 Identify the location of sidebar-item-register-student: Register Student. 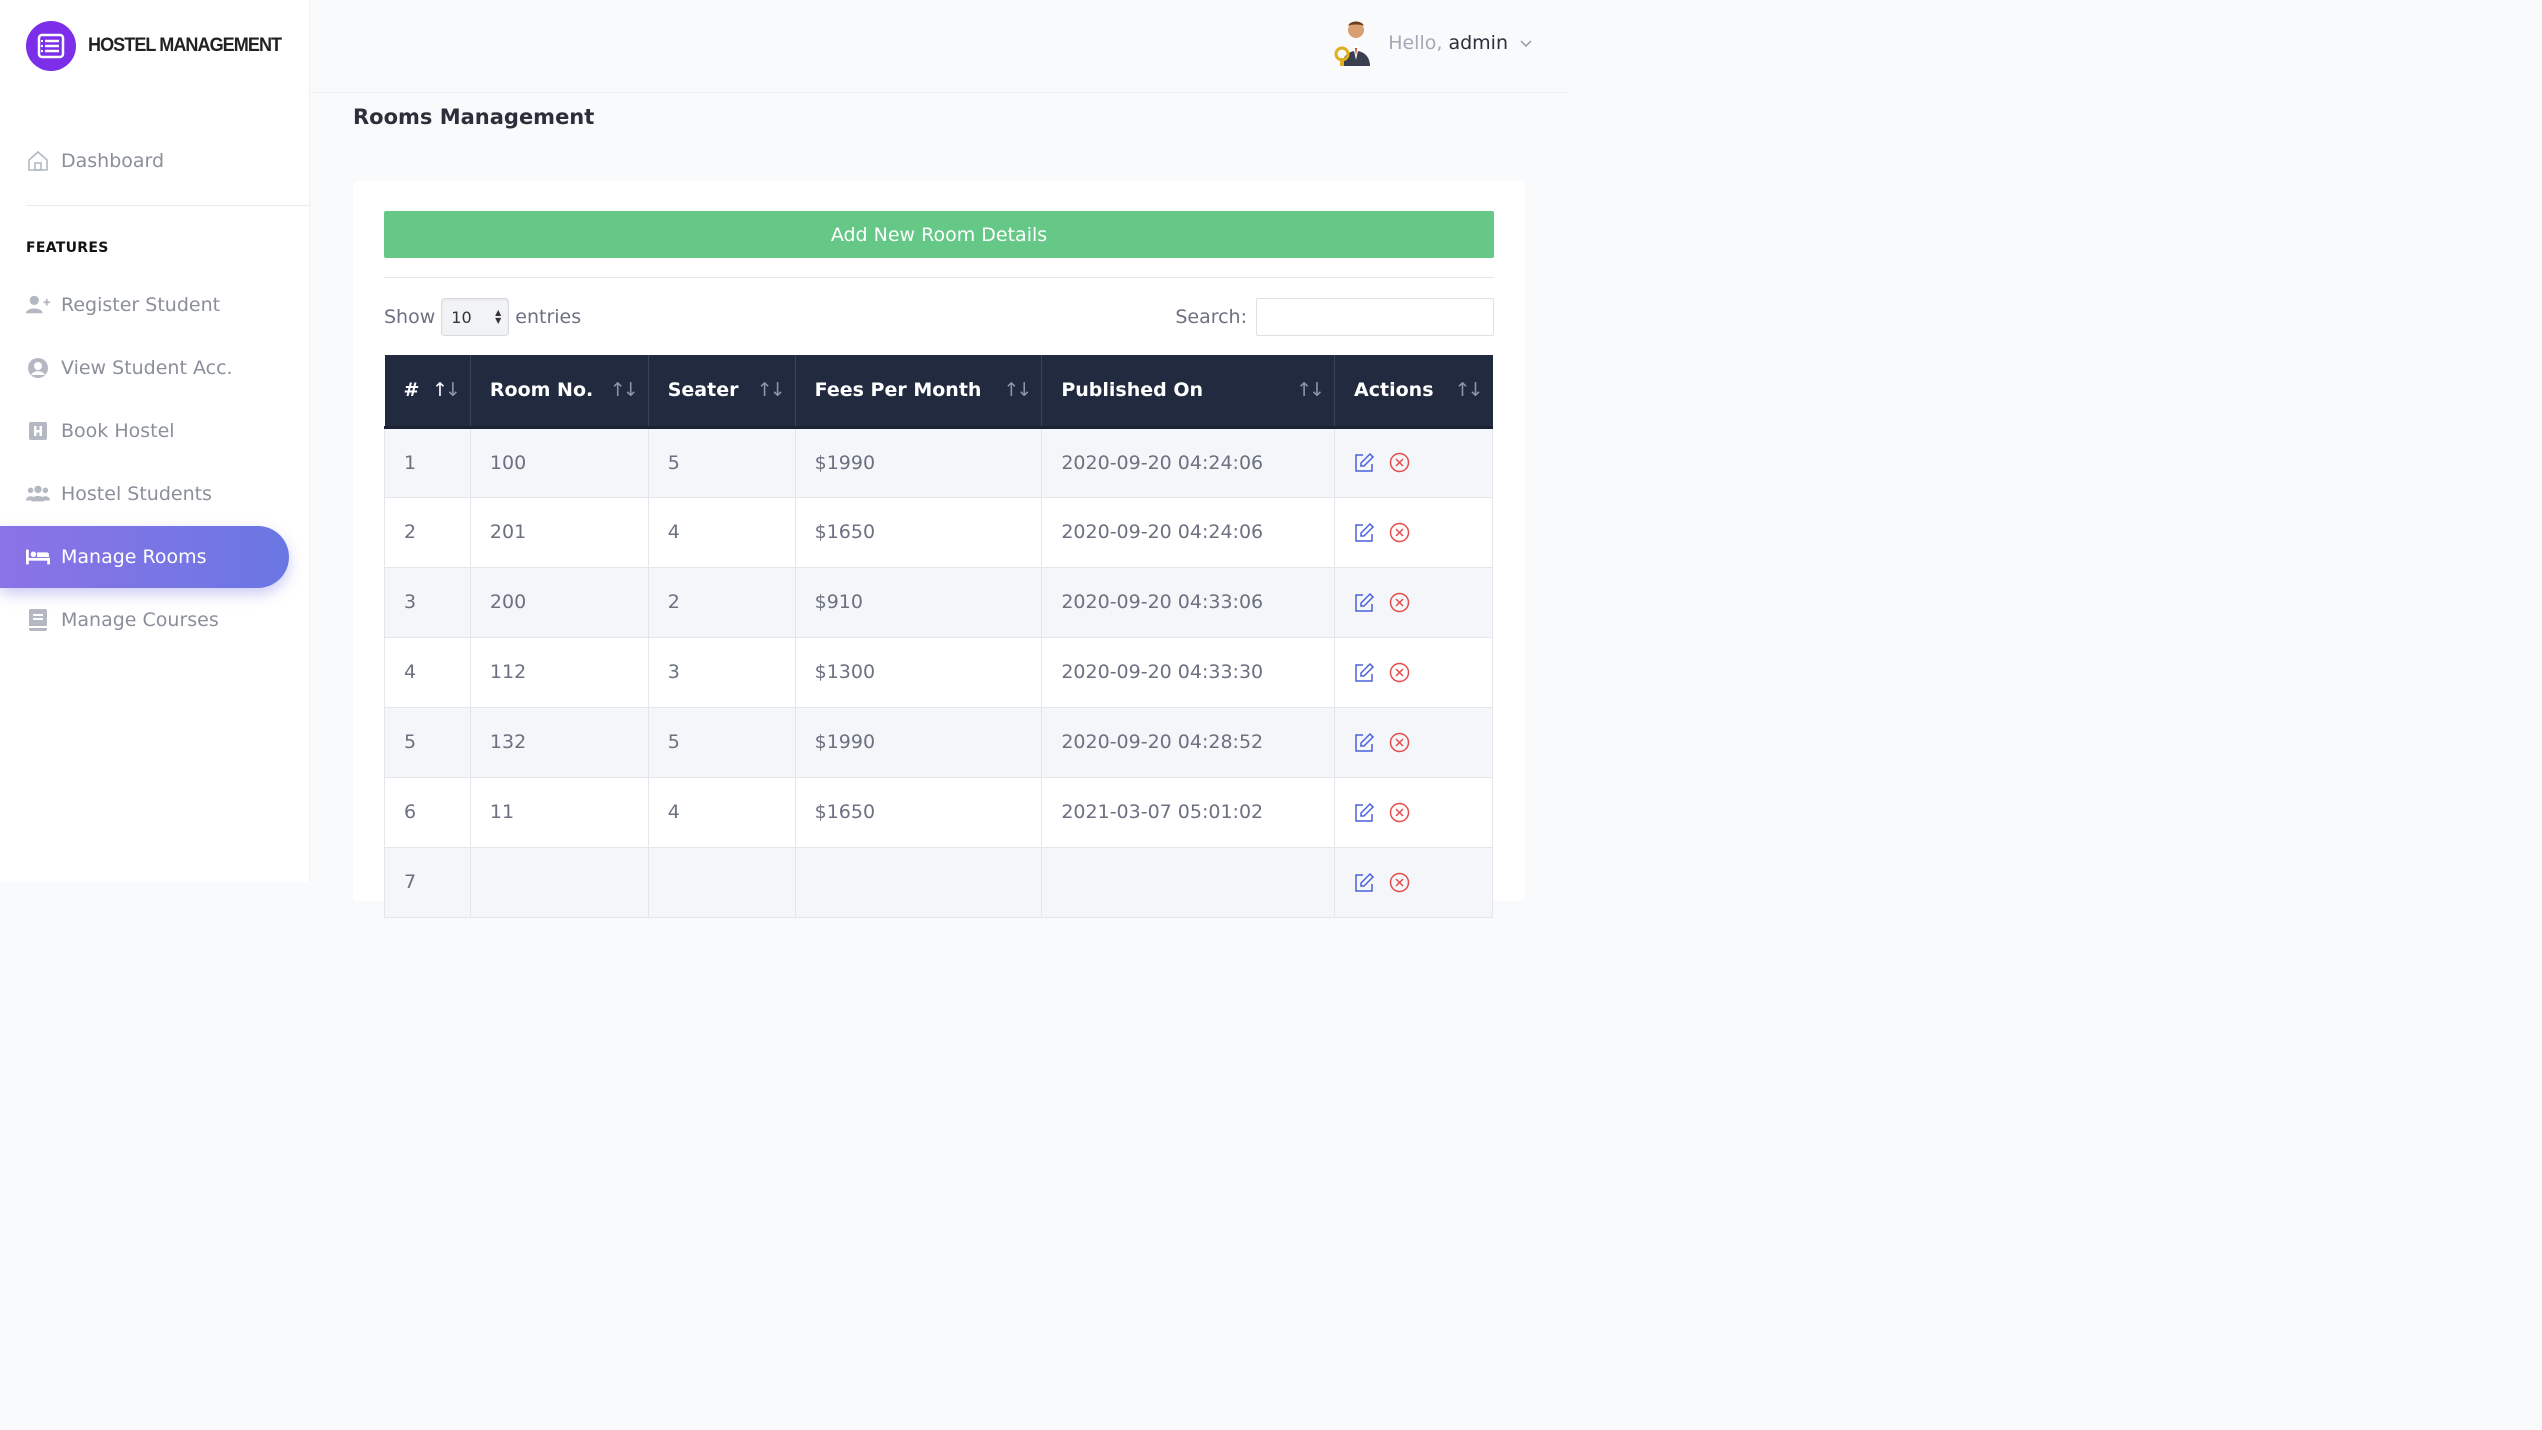
(144, 305).